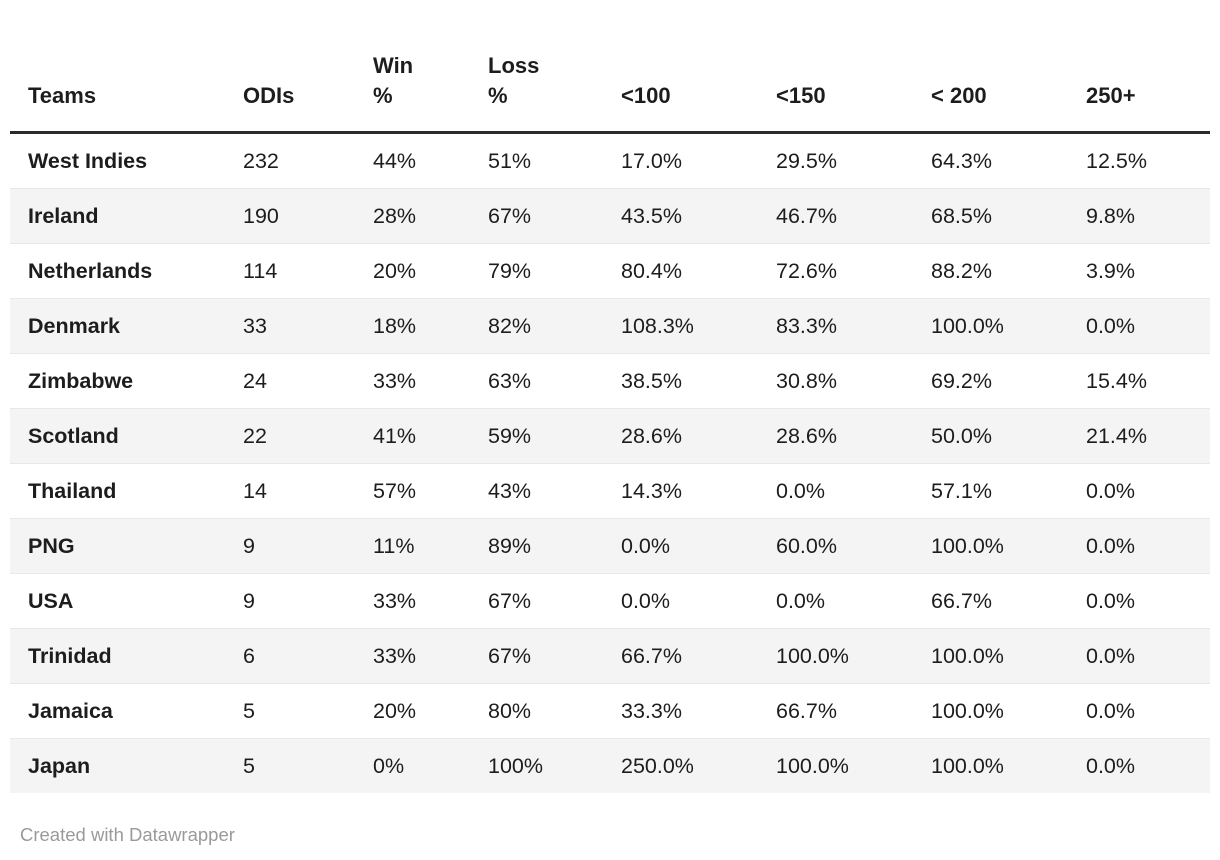 Image resolution: width=1220 pixels, height=860 pixels. Describe the element at coordinates (651, 710) in the screenshot. I see `data-cell: 33.3%` at that location.